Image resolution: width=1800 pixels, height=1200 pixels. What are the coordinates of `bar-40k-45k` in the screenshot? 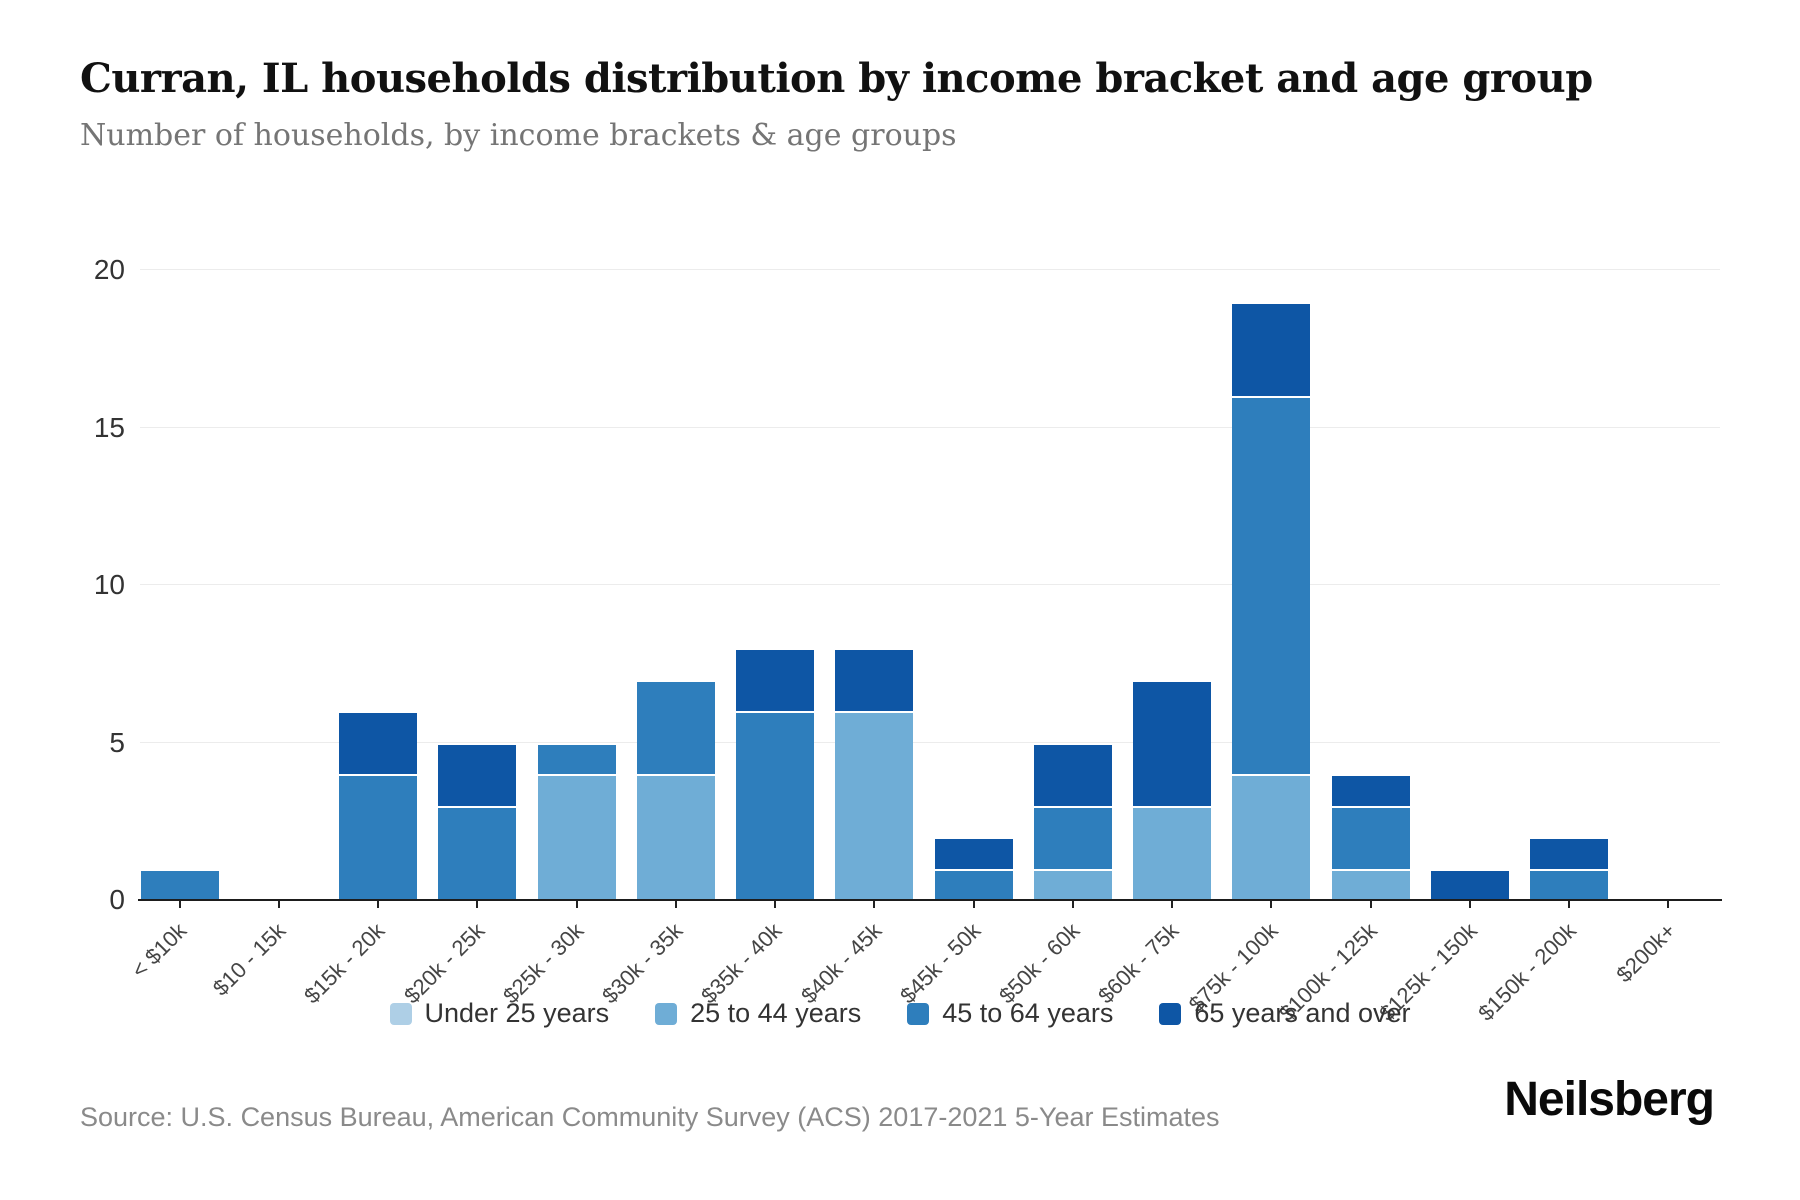 It's located at (874, 774).